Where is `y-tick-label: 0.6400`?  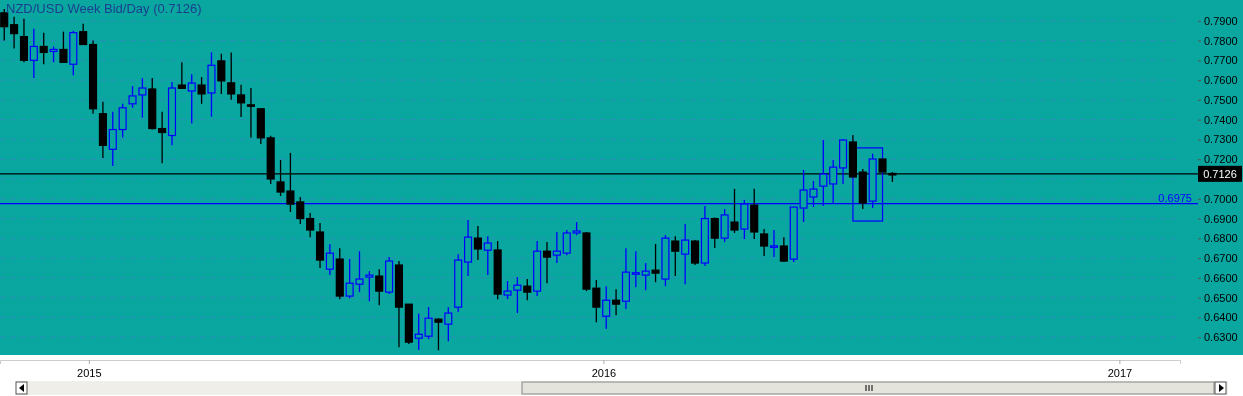 y-tick-label: 0.6400 is located at coordinates (1221, 317).